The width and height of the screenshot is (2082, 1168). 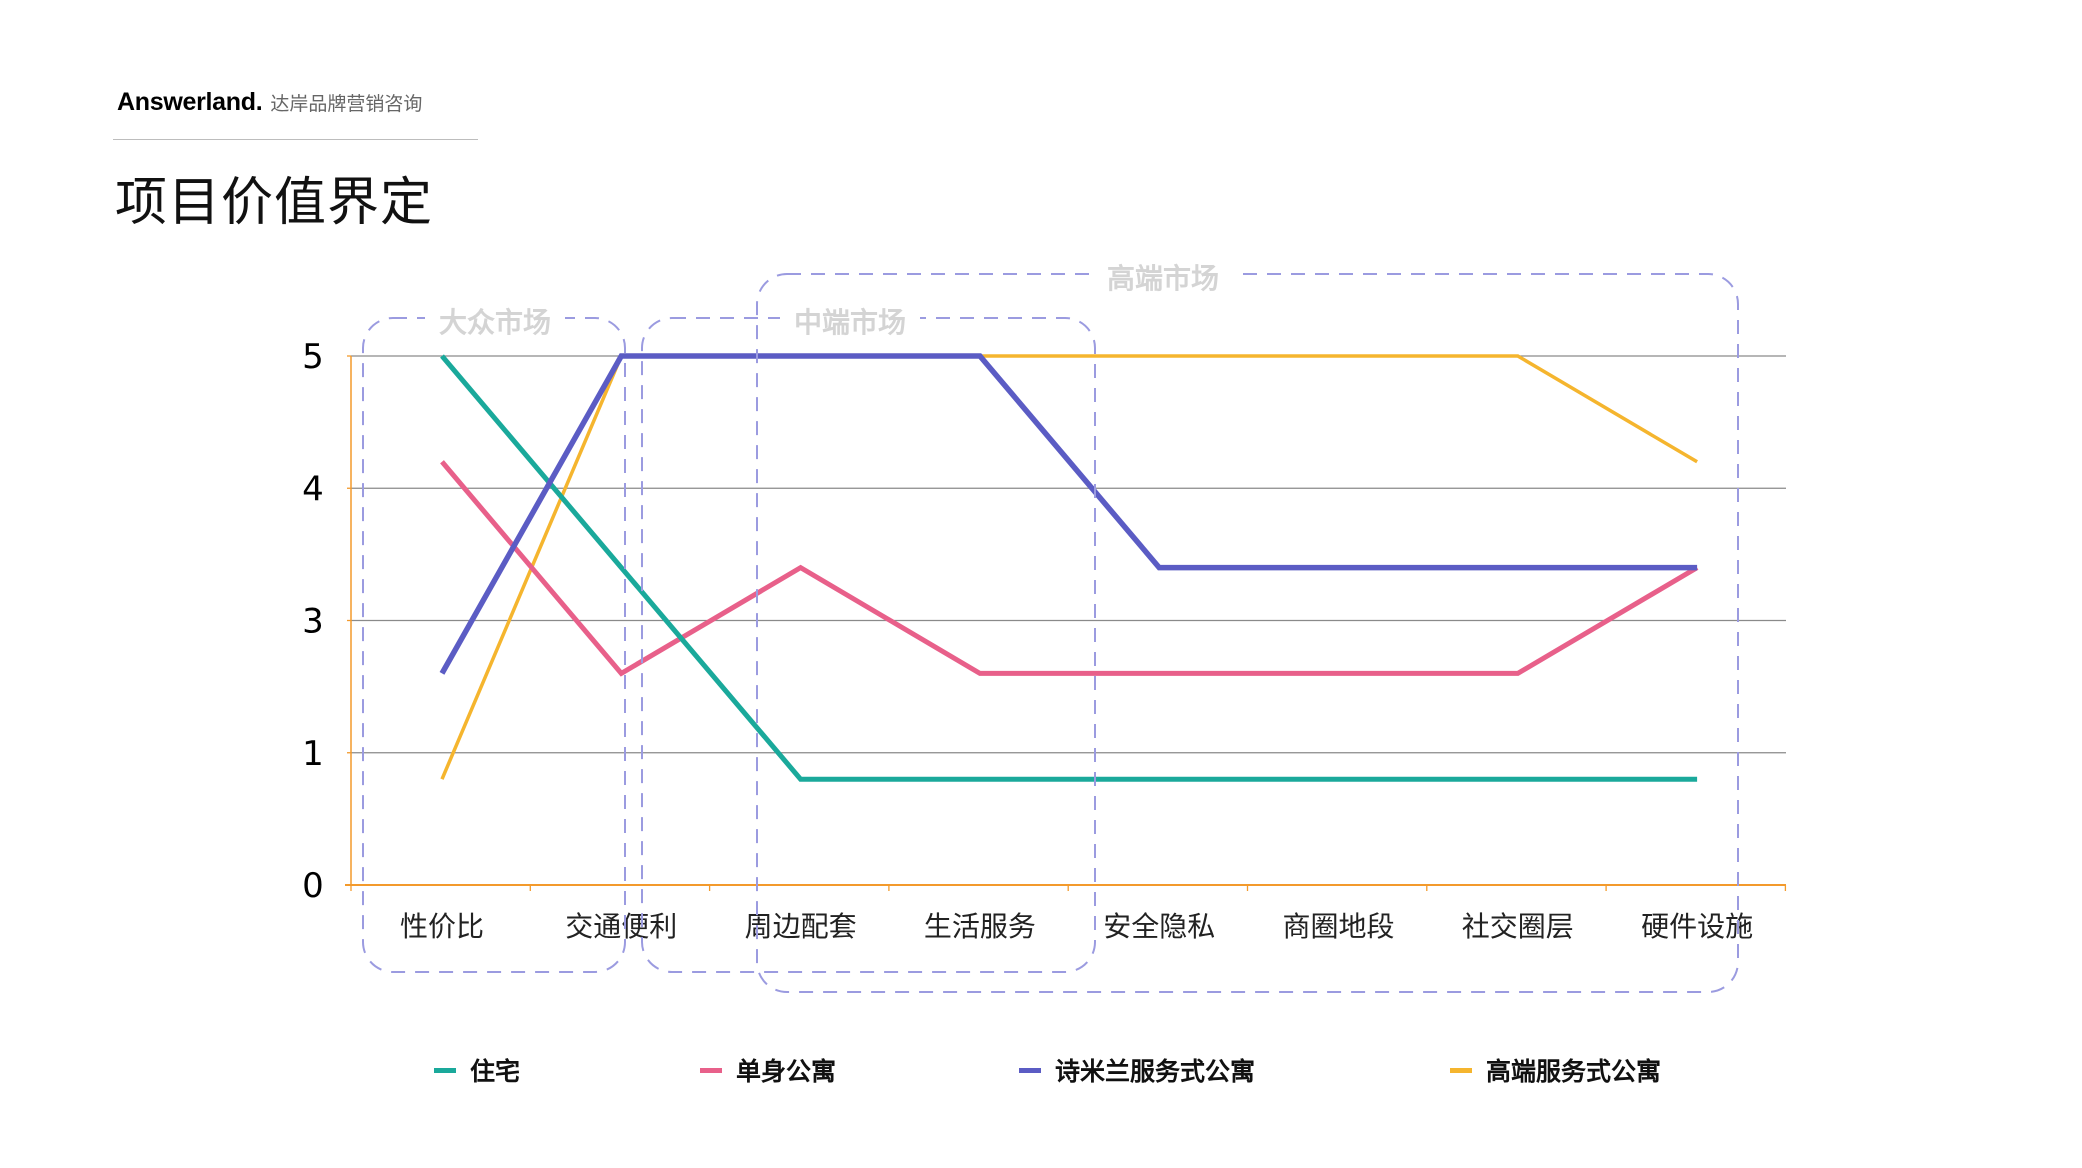 What do you see at coordinates (313, 886) in the screenshot?
I see `y-tick-label: 0` at bounding box center [313, 886].